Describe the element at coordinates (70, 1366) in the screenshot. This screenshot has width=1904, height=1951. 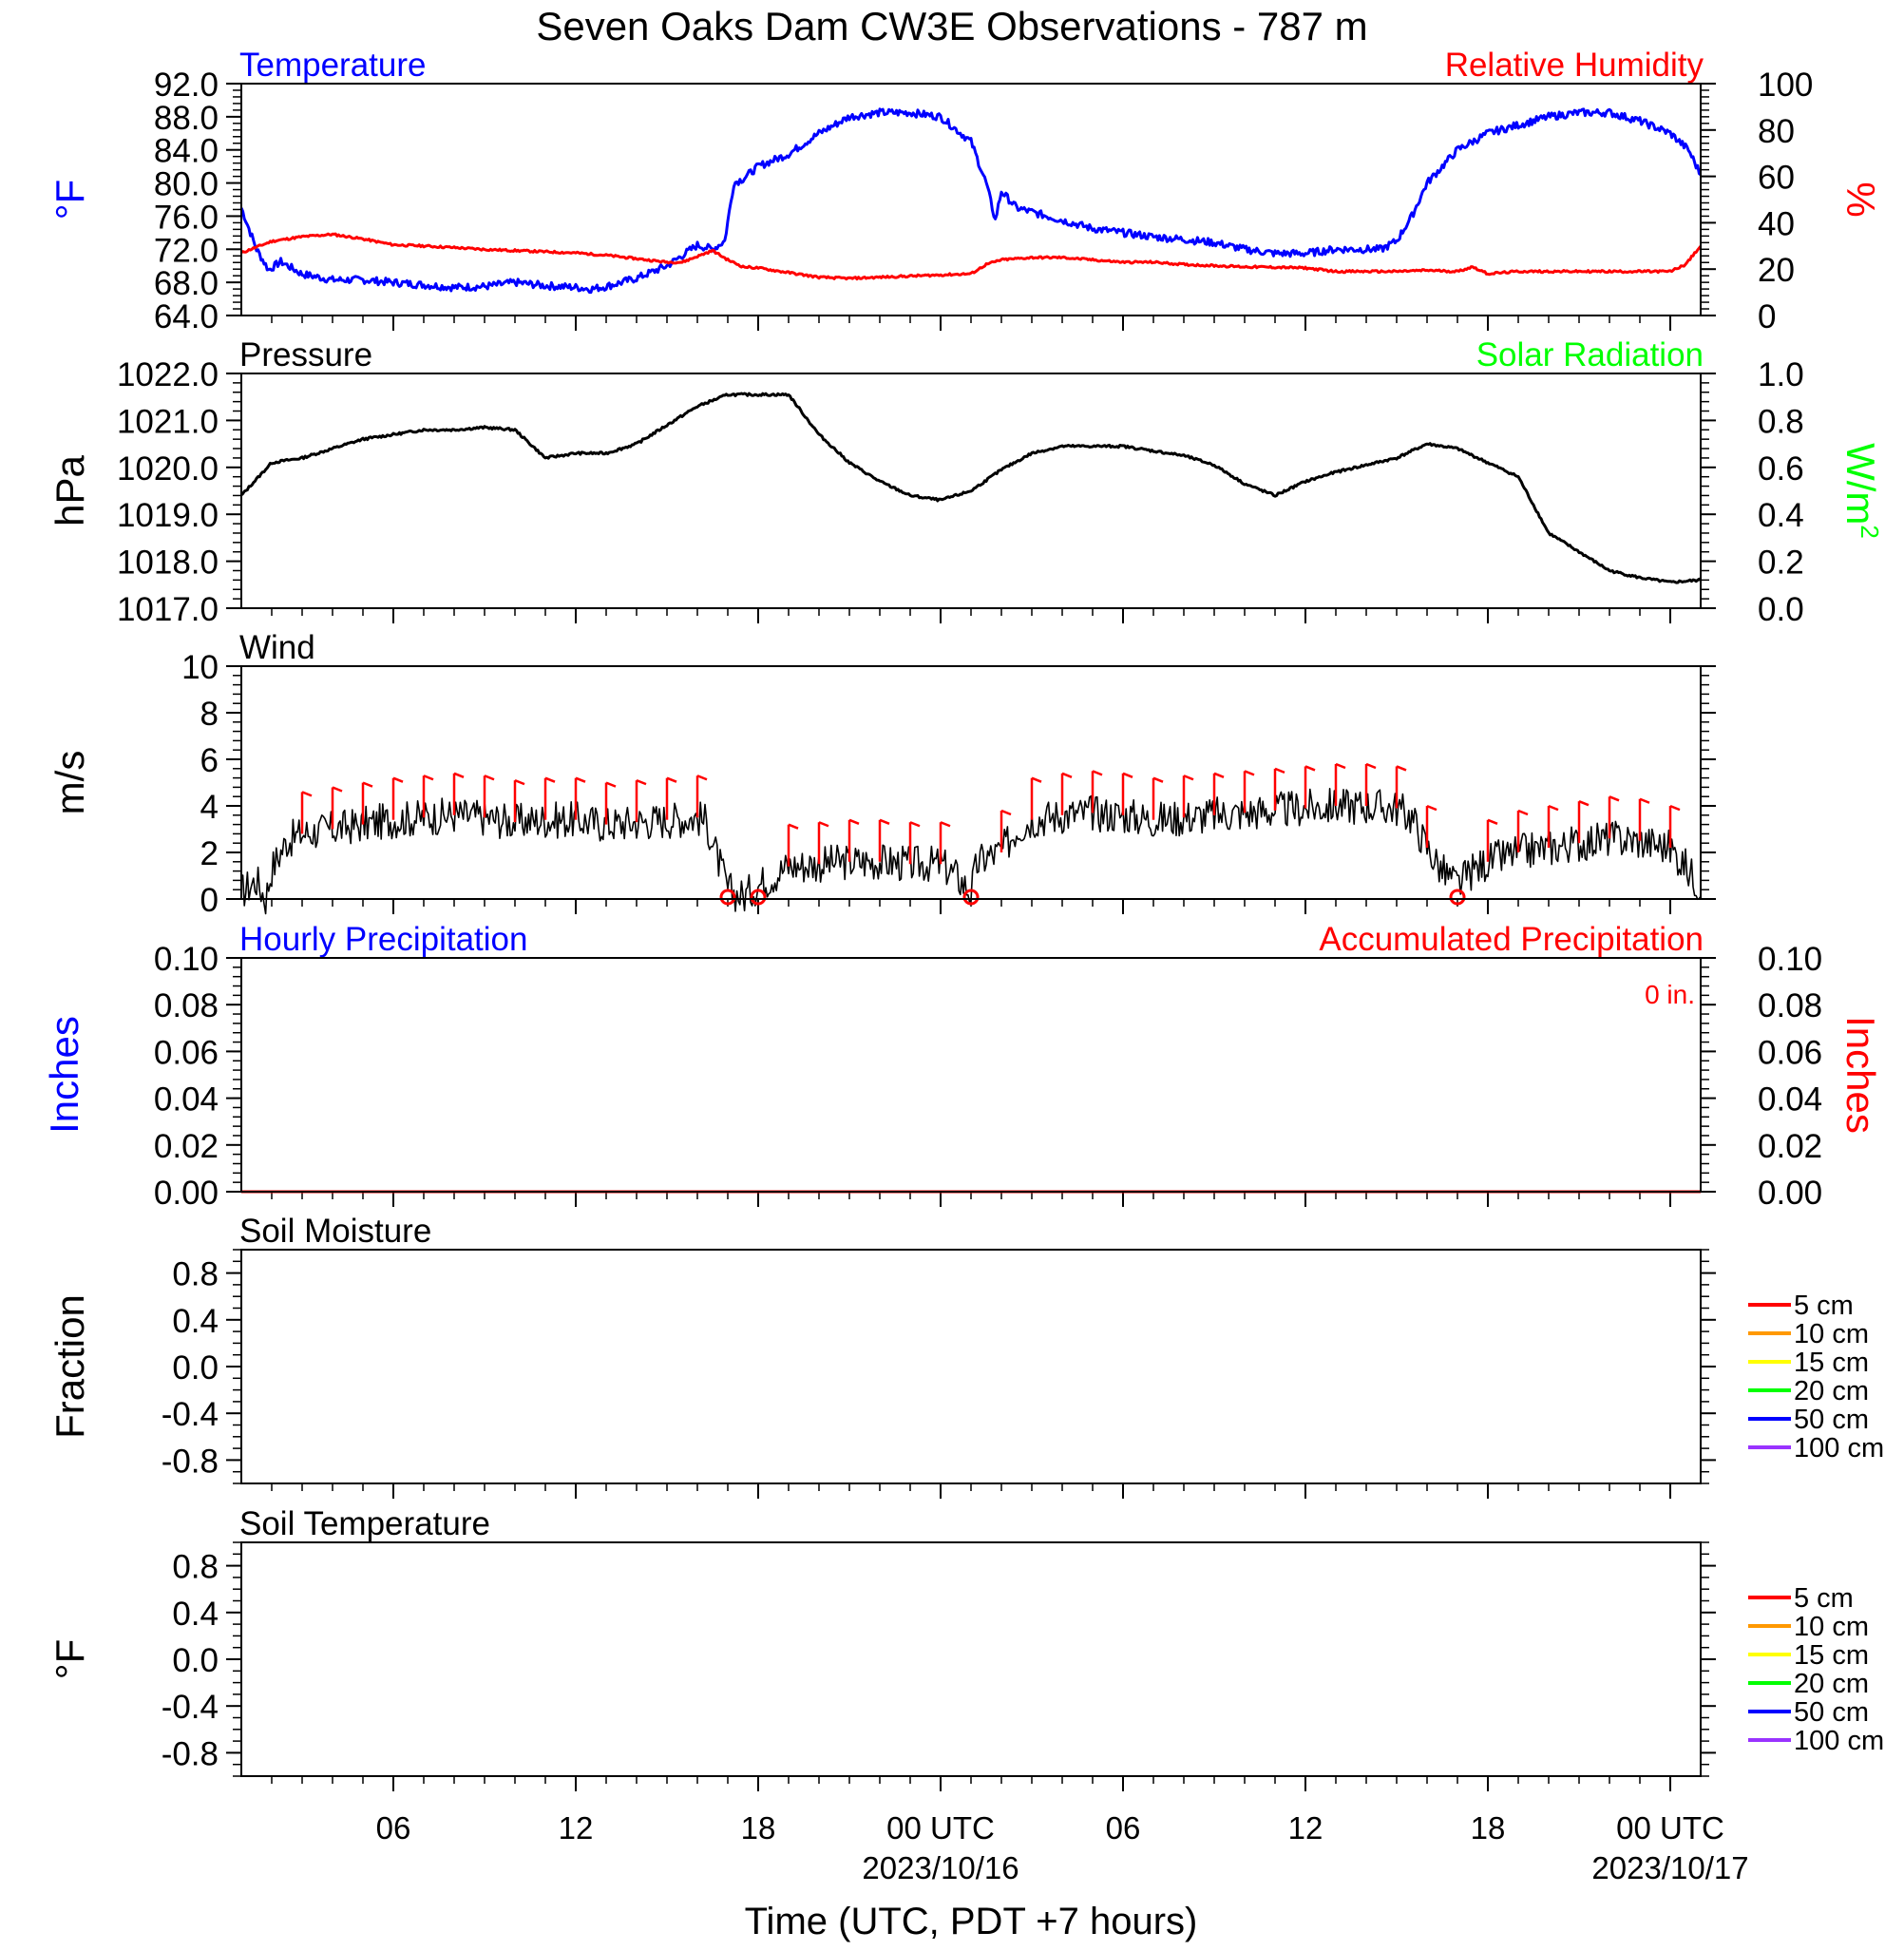
I see `left-axis-unit: Fraction` at that location.